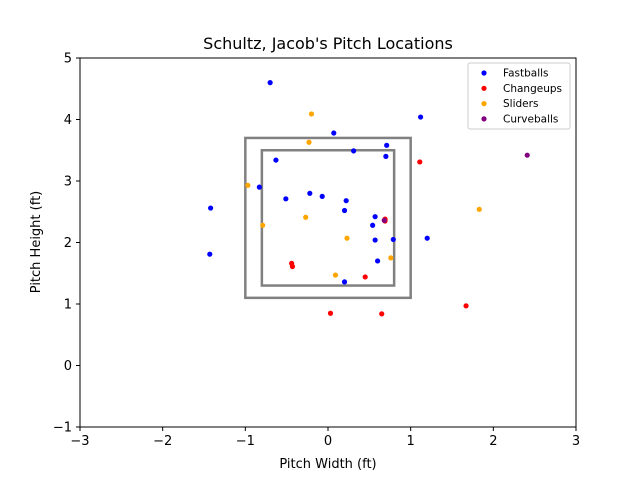 Image resolution: width=640 pixels, height=480 pixels. What do you see at coordinates (162, 441) in the screenshot?
I see `x-tick-label: −2` at bounding box center [162, 441].